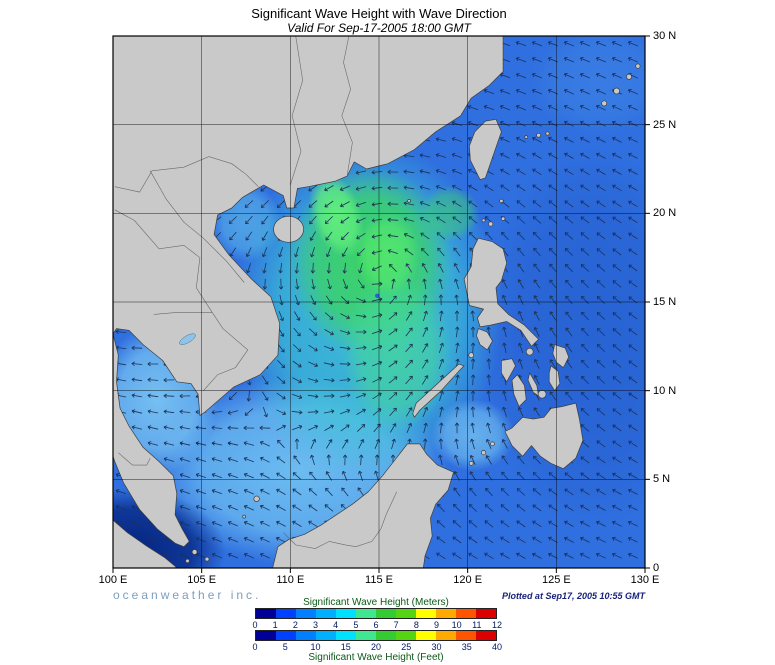 This screenshot has width=775, height=665. I want to click on meter-tick-label: 7, so click(396, 625).